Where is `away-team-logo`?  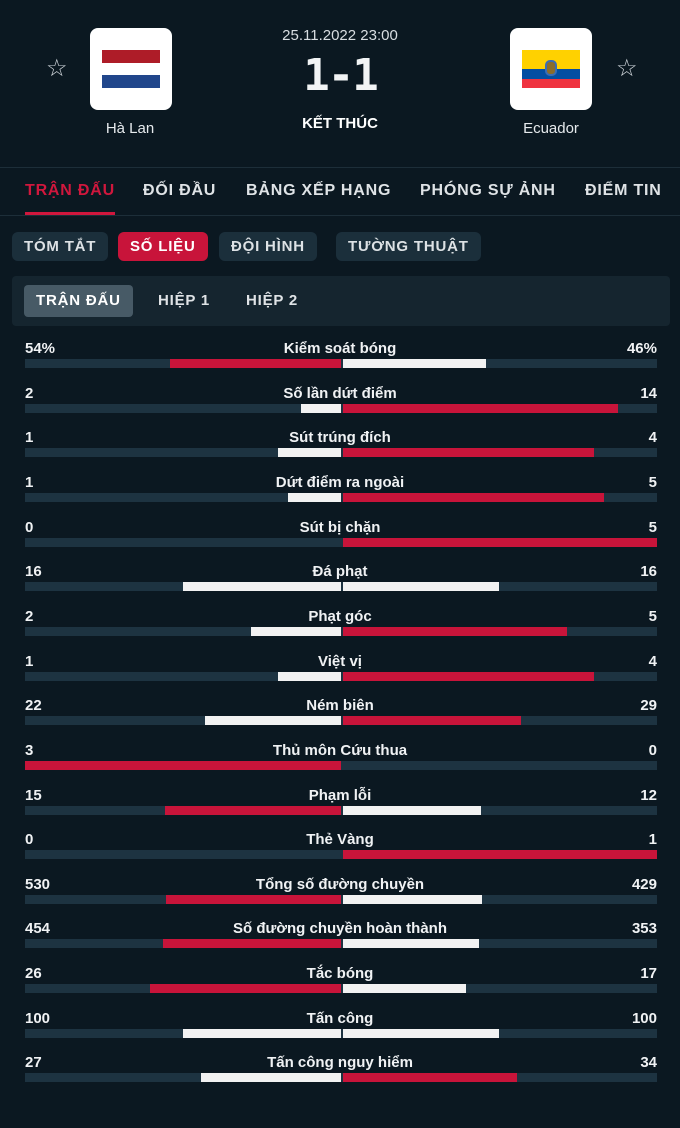
away-team-logo is located at coordinates (551, 69).